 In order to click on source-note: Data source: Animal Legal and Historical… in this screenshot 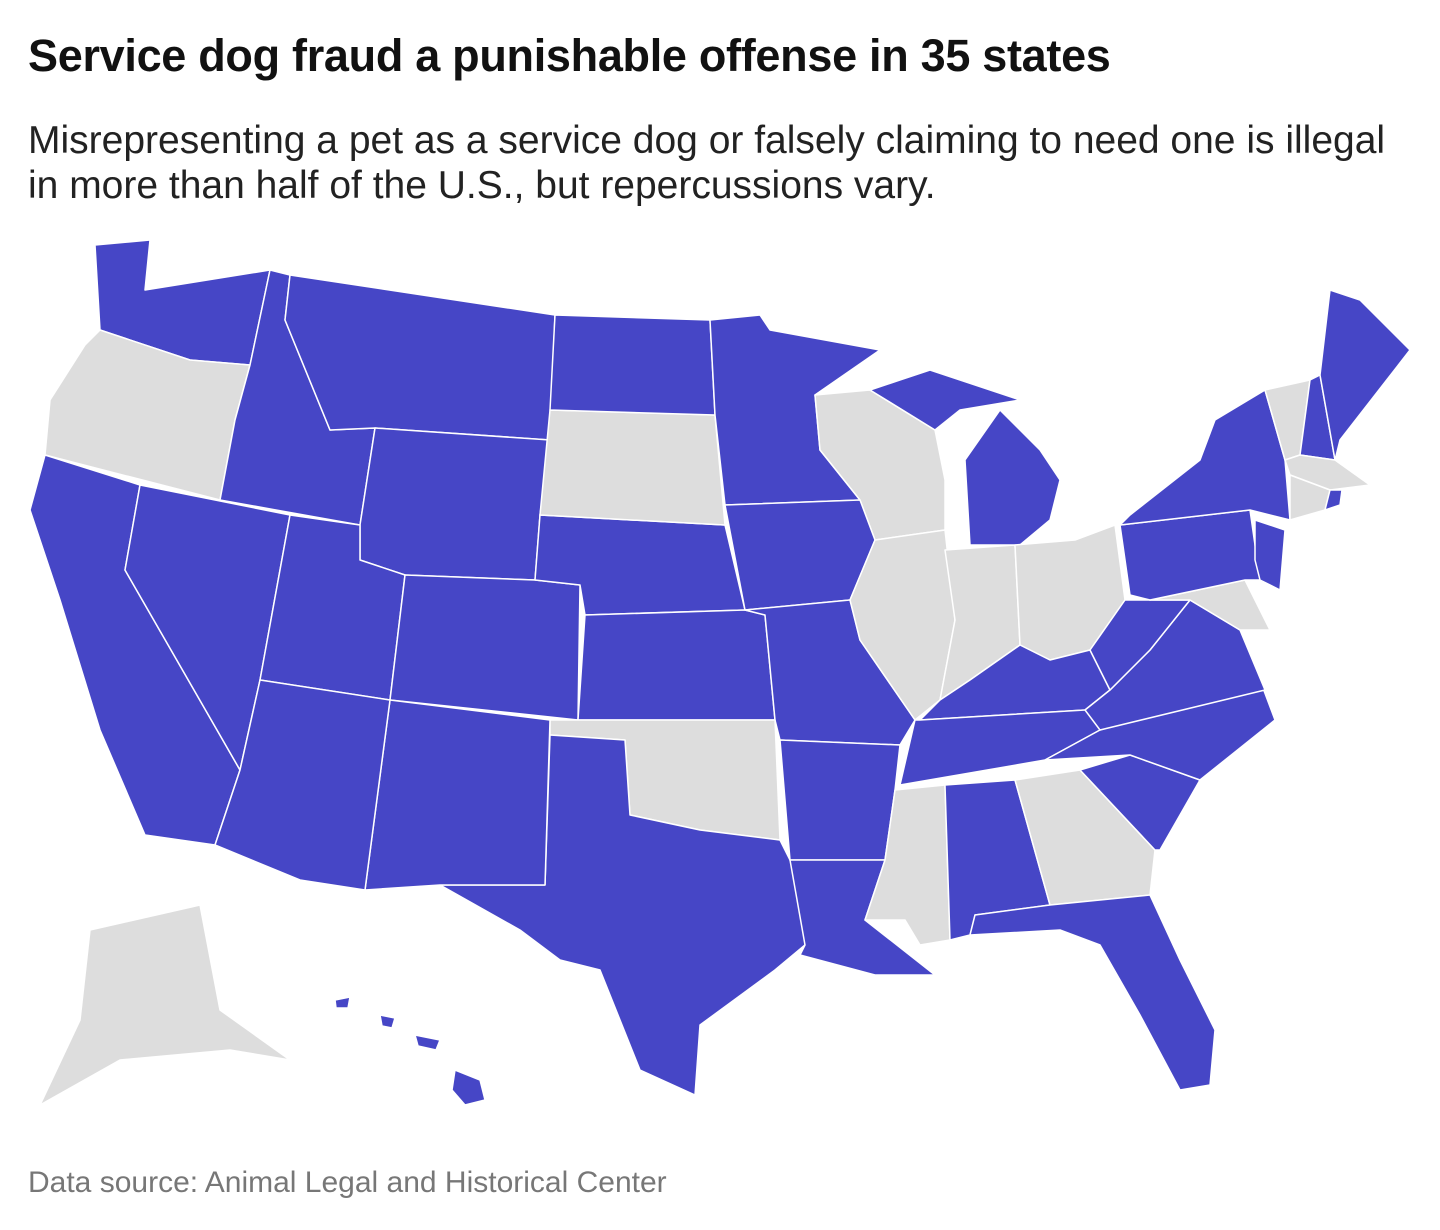, I will do `click(347, 1182)`.